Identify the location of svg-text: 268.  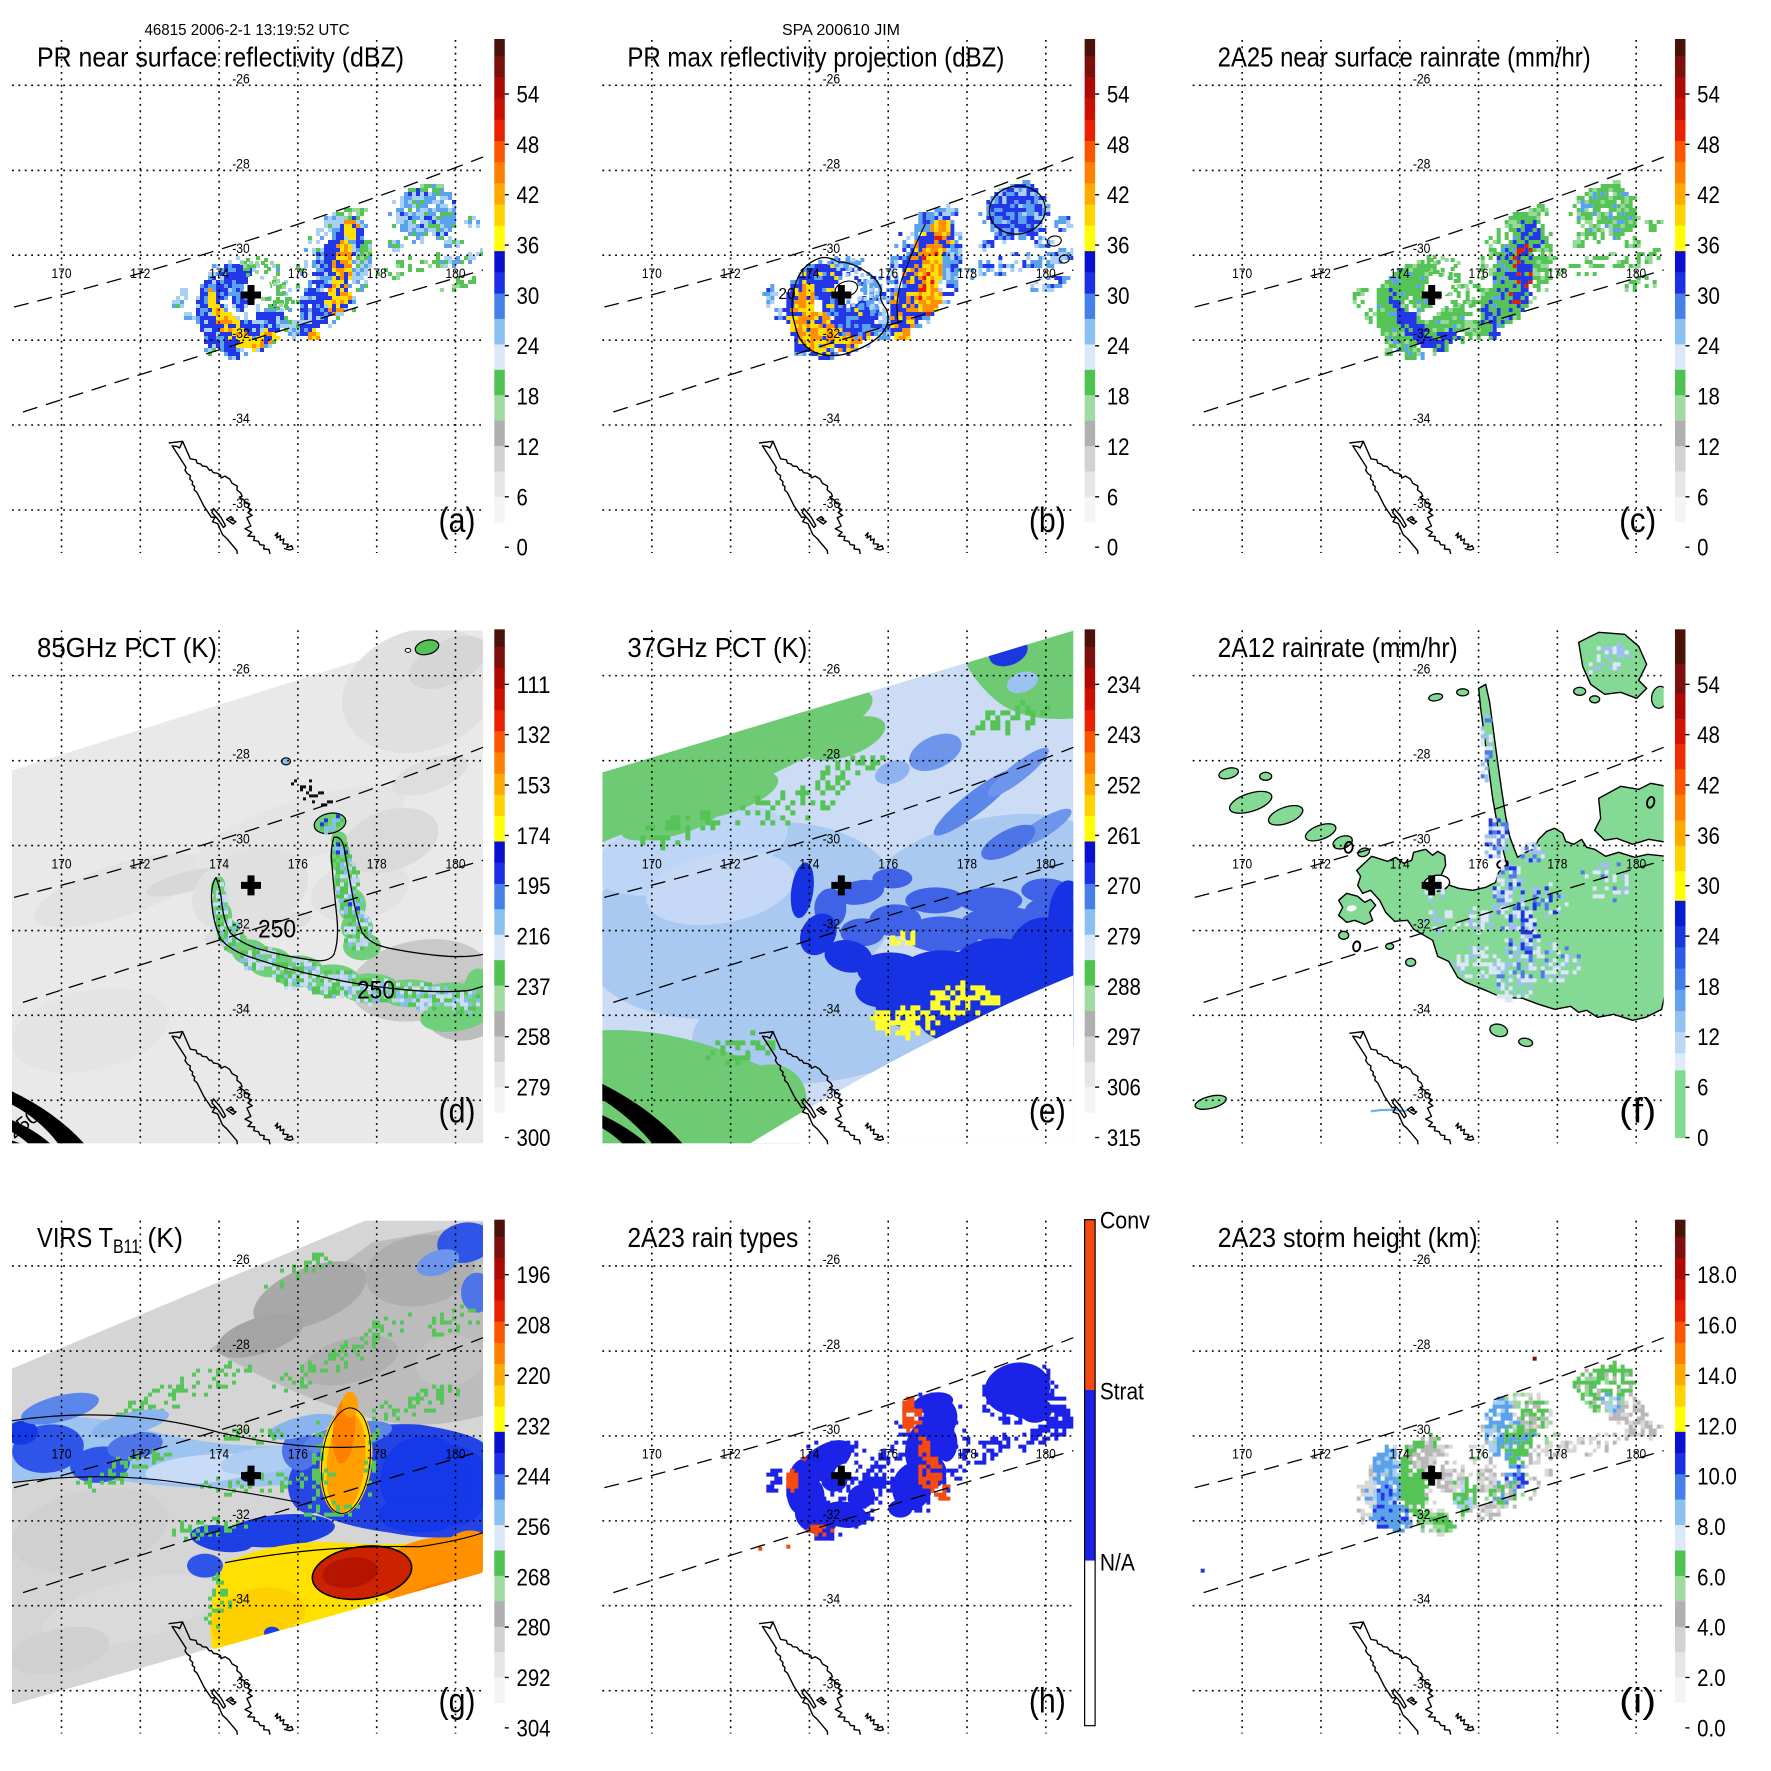
(534, 1577).